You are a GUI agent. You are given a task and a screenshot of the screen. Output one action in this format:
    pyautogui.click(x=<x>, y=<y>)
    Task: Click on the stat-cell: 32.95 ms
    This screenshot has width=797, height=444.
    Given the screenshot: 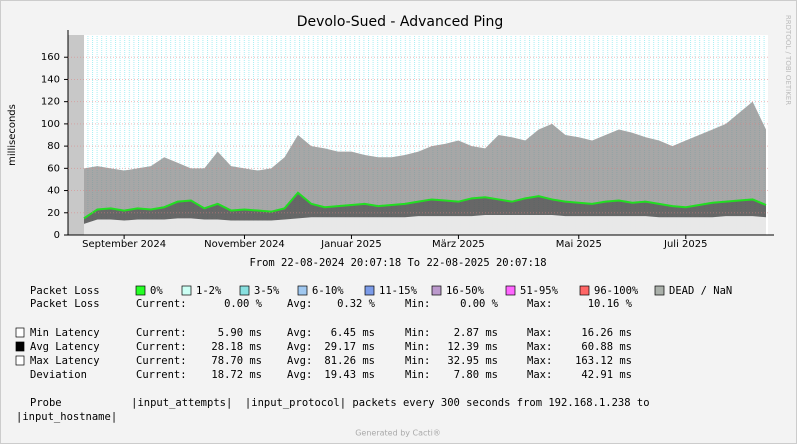 What is the action you would take?
    pyautogui.click(x=472, y=361)
    